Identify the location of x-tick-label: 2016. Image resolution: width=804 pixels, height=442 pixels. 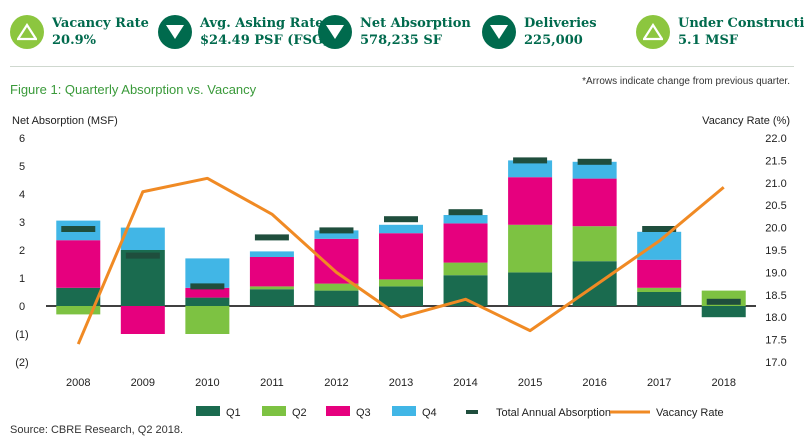
(594, 383).